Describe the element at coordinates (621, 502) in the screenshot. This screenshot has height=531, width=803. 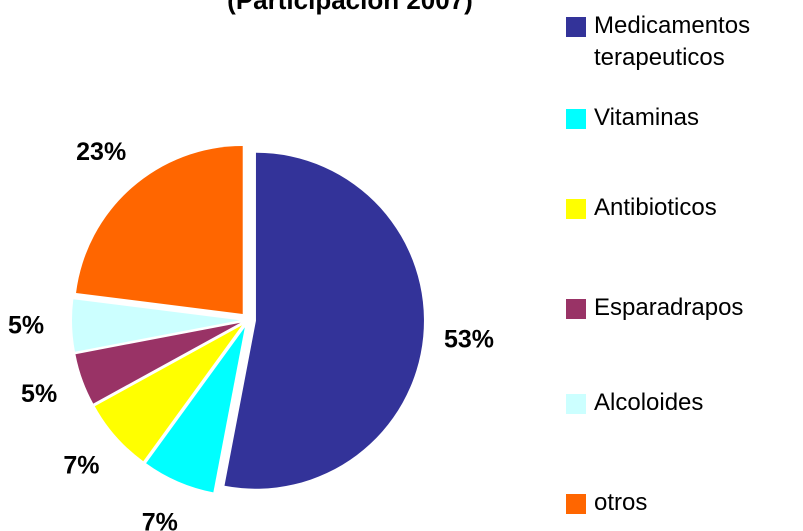
I see `legend-label: otros` at that location.